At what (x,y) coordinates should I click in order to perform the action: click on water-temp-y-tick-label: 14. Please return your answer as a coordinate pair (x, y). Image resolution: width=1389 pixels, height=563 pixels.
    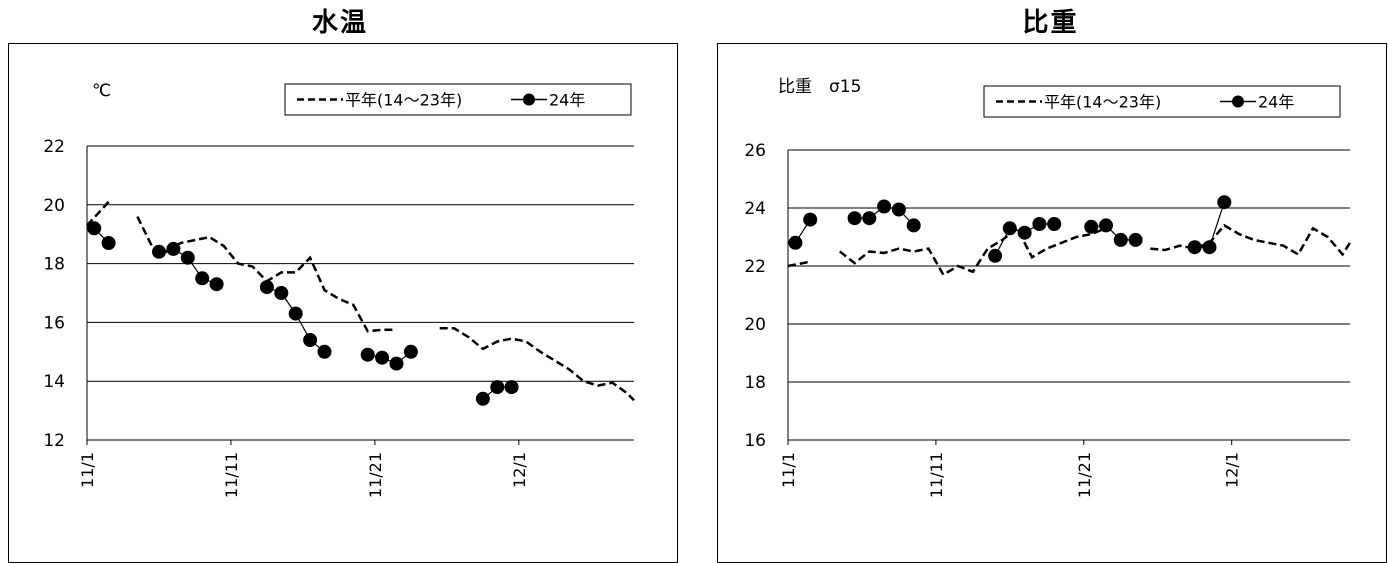
    Looking at the image, I should click on (54, 382).